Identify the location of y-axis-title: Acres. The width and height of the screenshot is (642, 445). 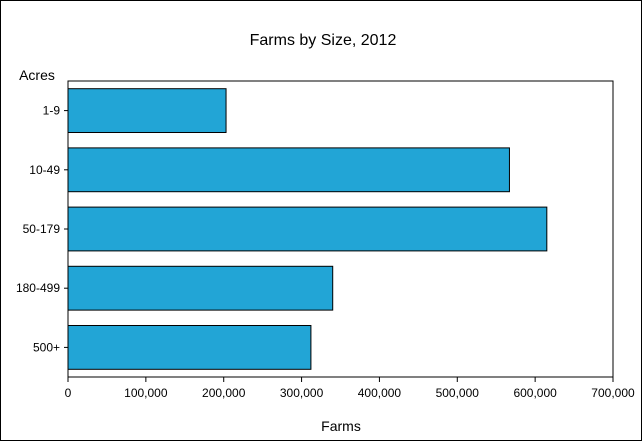
(37, 75).